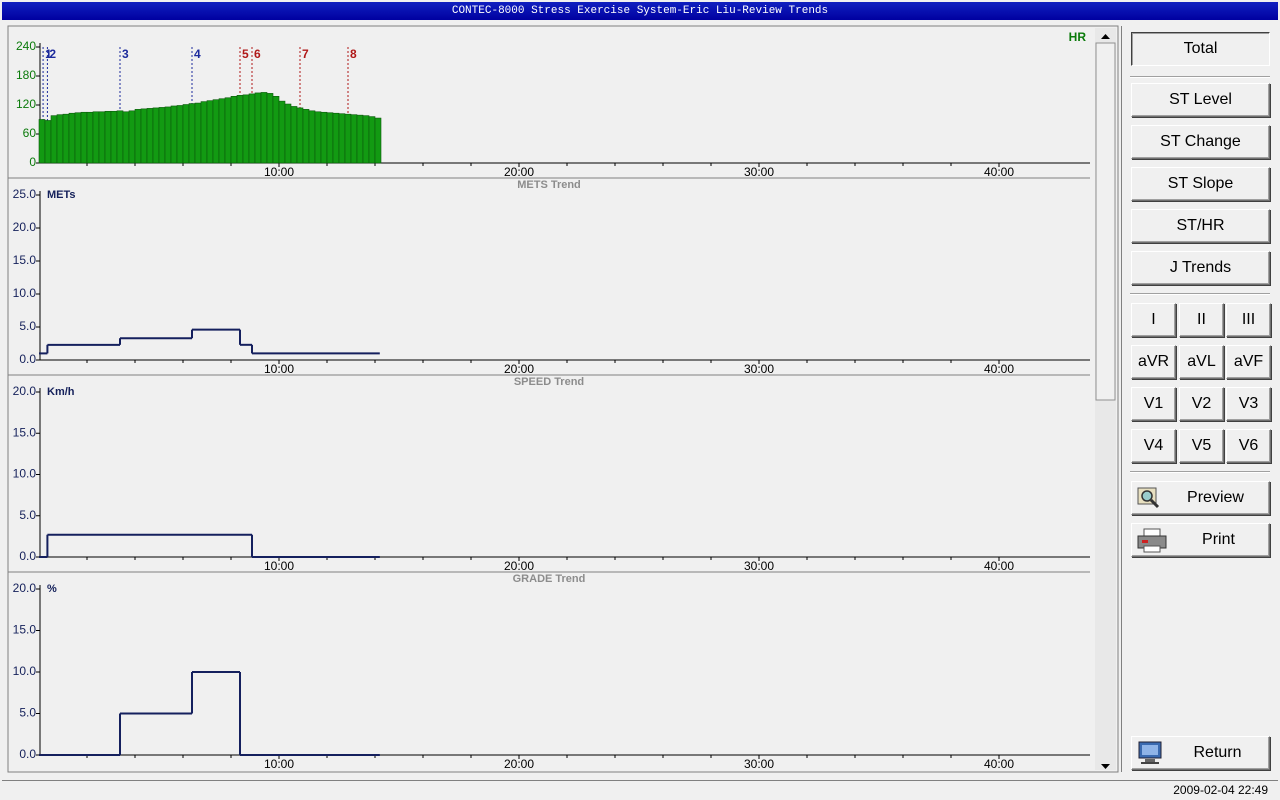 The width and height of the screenshot is (1280, 800). I want to click on chart-title: METS Trend, so click(549, 185).